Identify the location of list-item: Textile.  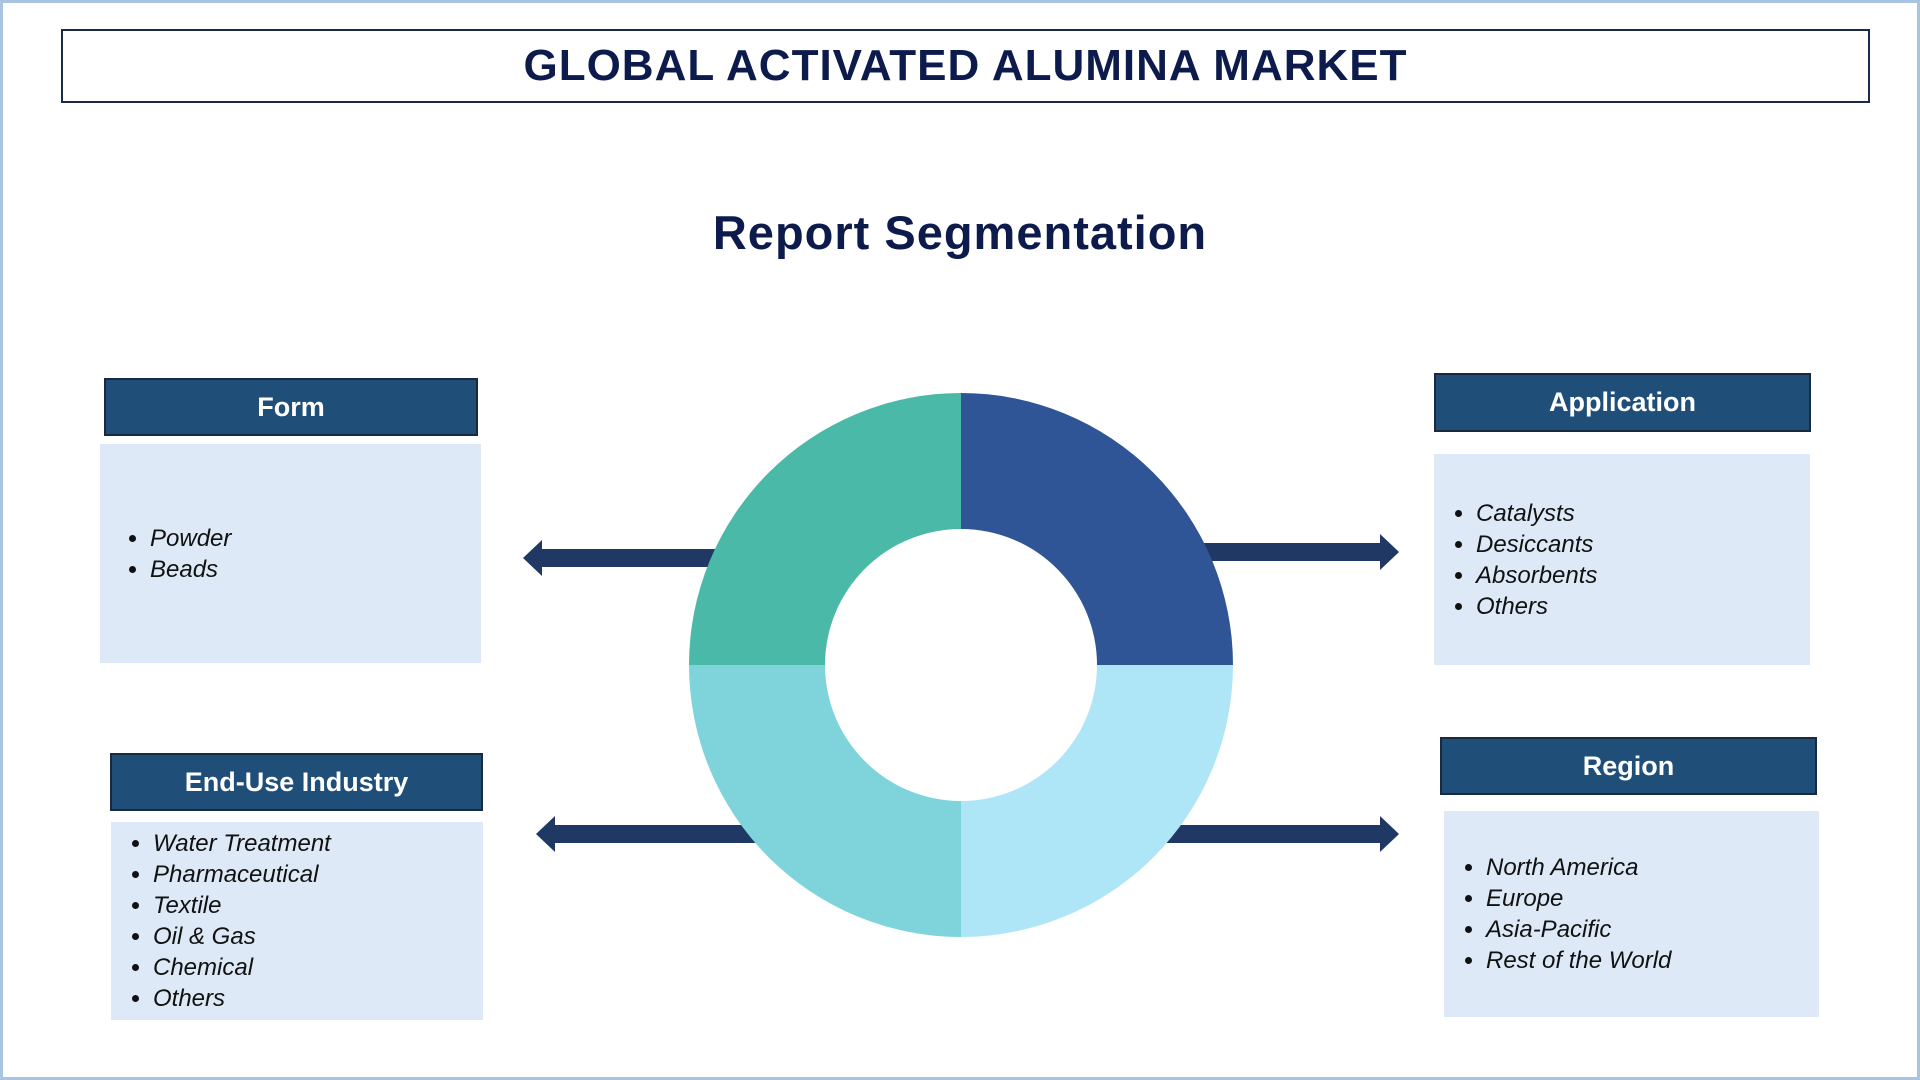
(242, 905).